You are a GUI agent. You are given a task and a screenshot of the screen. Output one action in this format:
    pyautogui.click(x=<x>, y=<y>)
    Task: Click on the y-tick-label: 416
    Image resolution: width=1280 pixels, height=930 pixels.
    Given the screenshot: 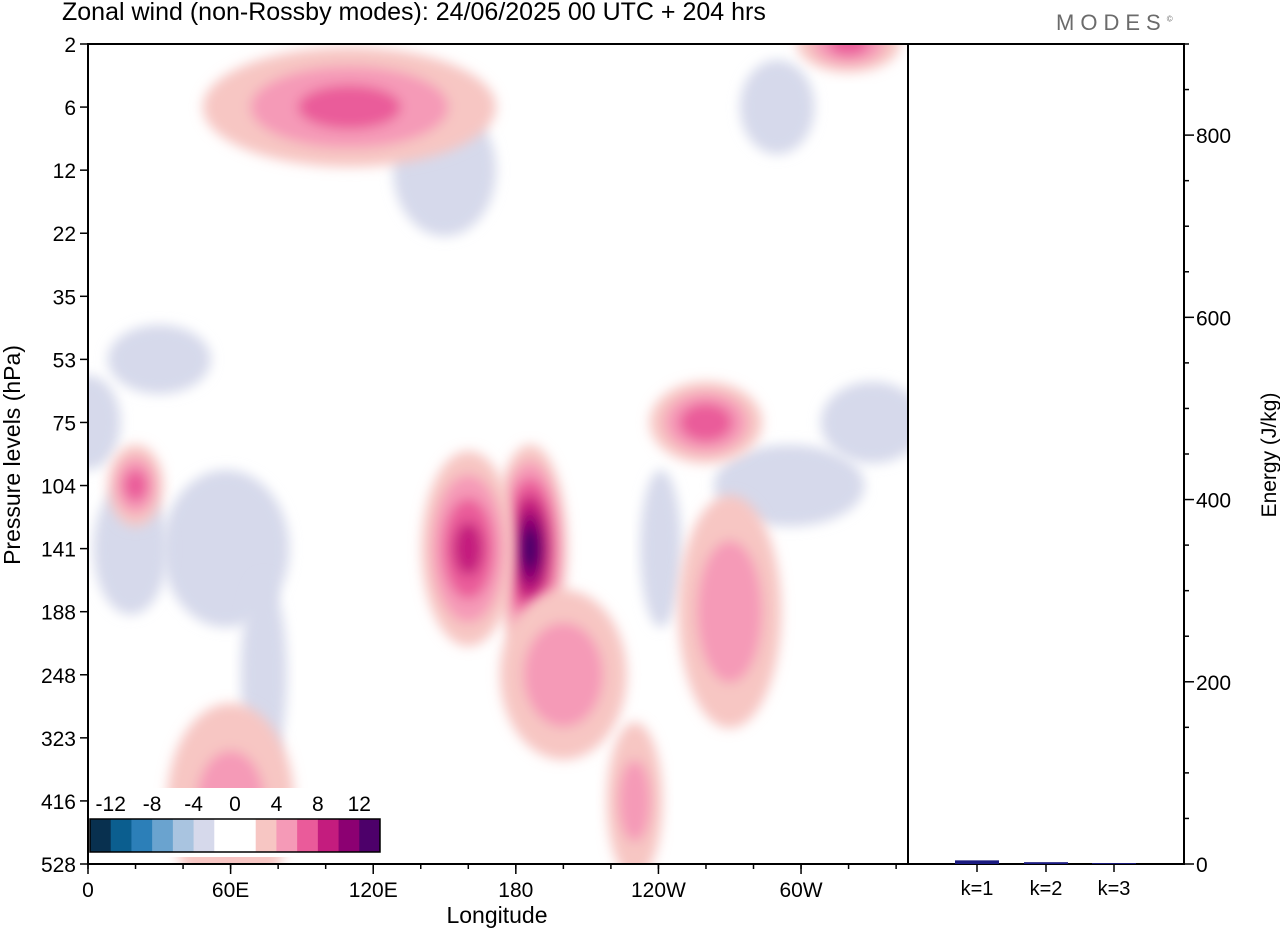 What is the action you would take?
    pyautogui.click(x=58, y=802)
    